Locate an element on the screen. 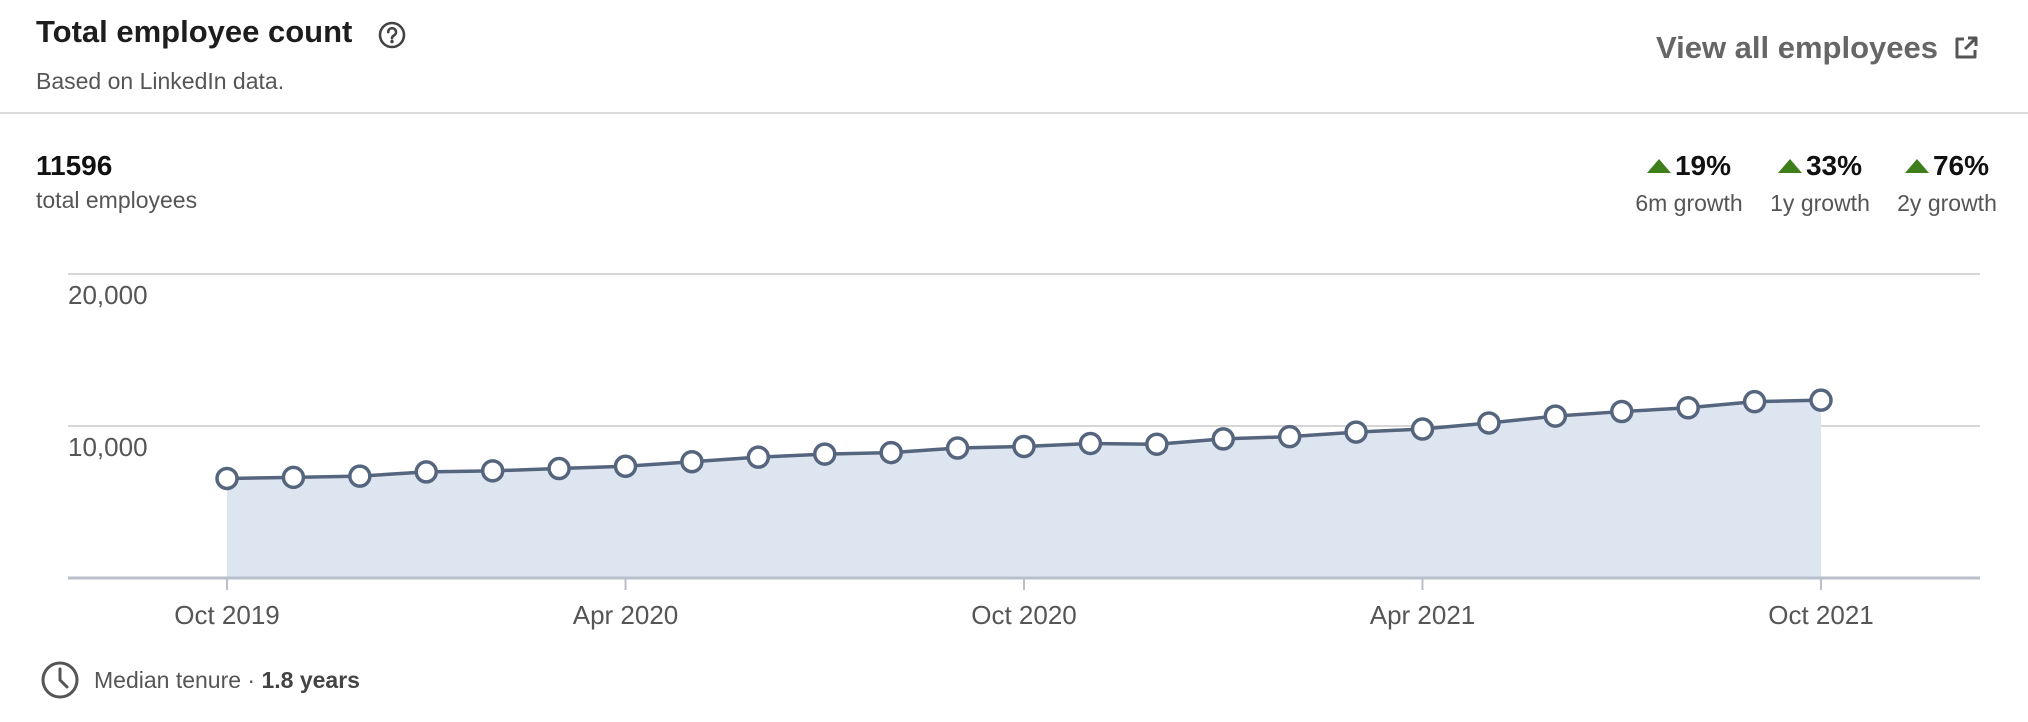  x-tick-label: Apr 2021 is located at coordinates (1423, 615).